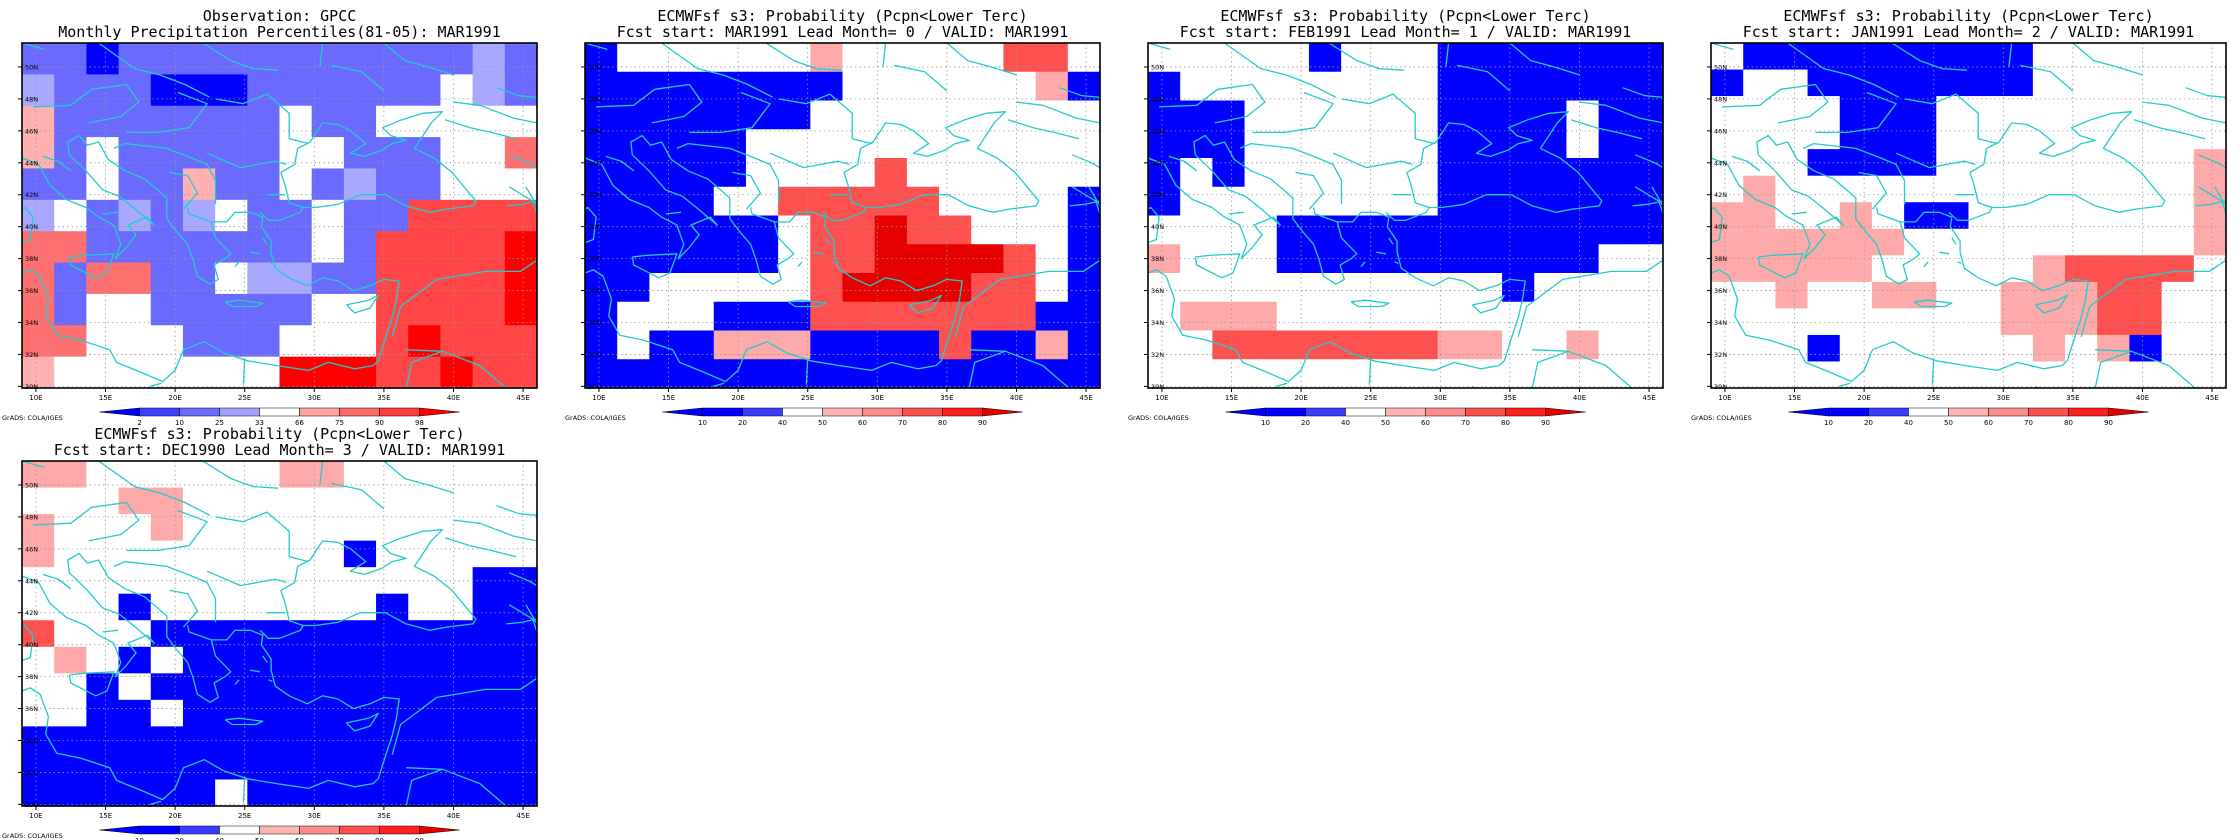  What do you see at coordinates (31, 773) in the screenshot?
I see `lat-tick-label: 32N` at bounding box center [31, 773].